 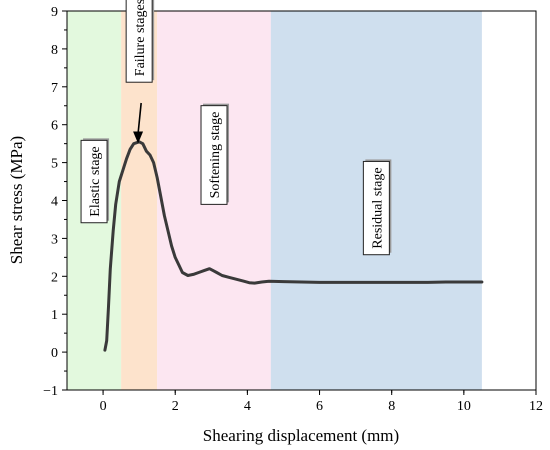 What do you see at coordinates (247, 406) in the screenshot?
I see `x-tick-label: 4` at bounding box center [247, 406].